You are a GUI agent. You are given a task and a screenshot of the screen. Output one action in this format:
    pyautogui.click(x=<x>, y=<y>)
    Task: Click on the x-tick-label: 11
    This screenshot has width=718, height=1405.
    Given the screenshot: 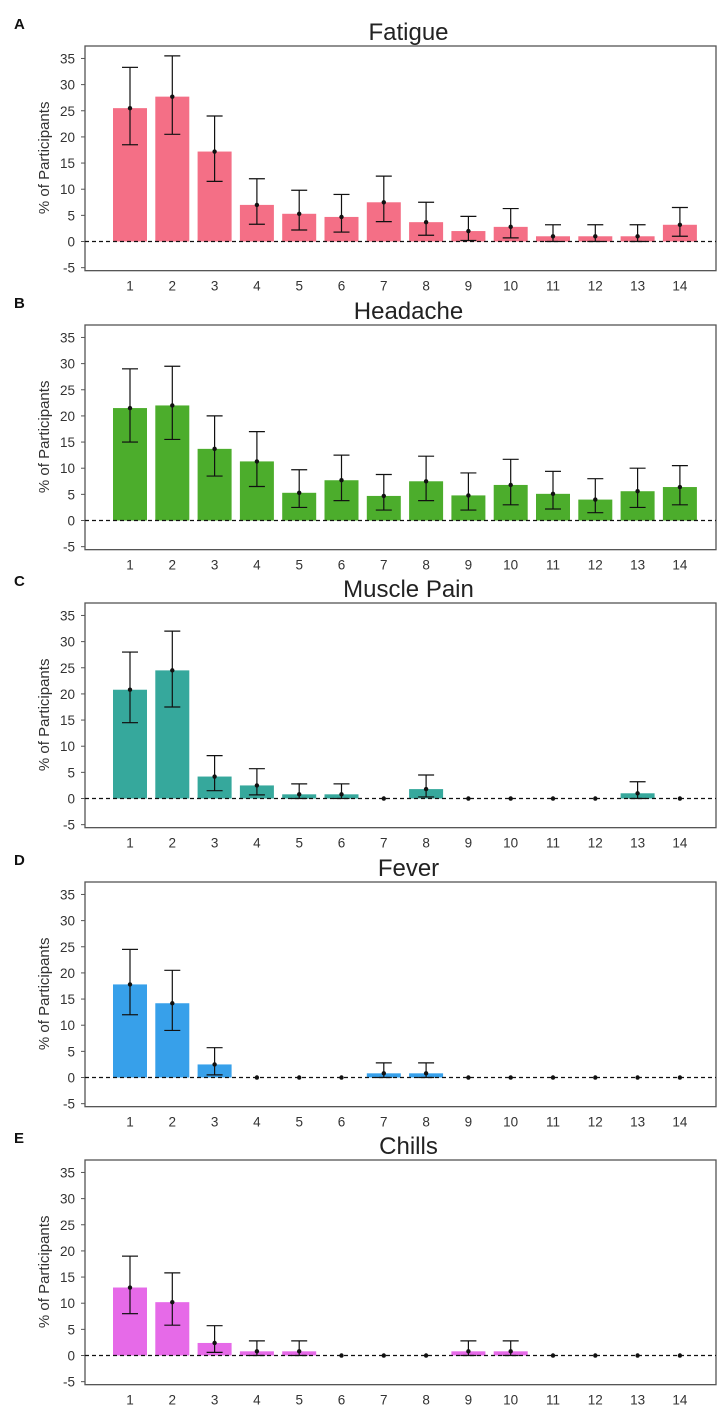 What is the action you would take?
    pyautogui.click(x=553, y=1122)
    